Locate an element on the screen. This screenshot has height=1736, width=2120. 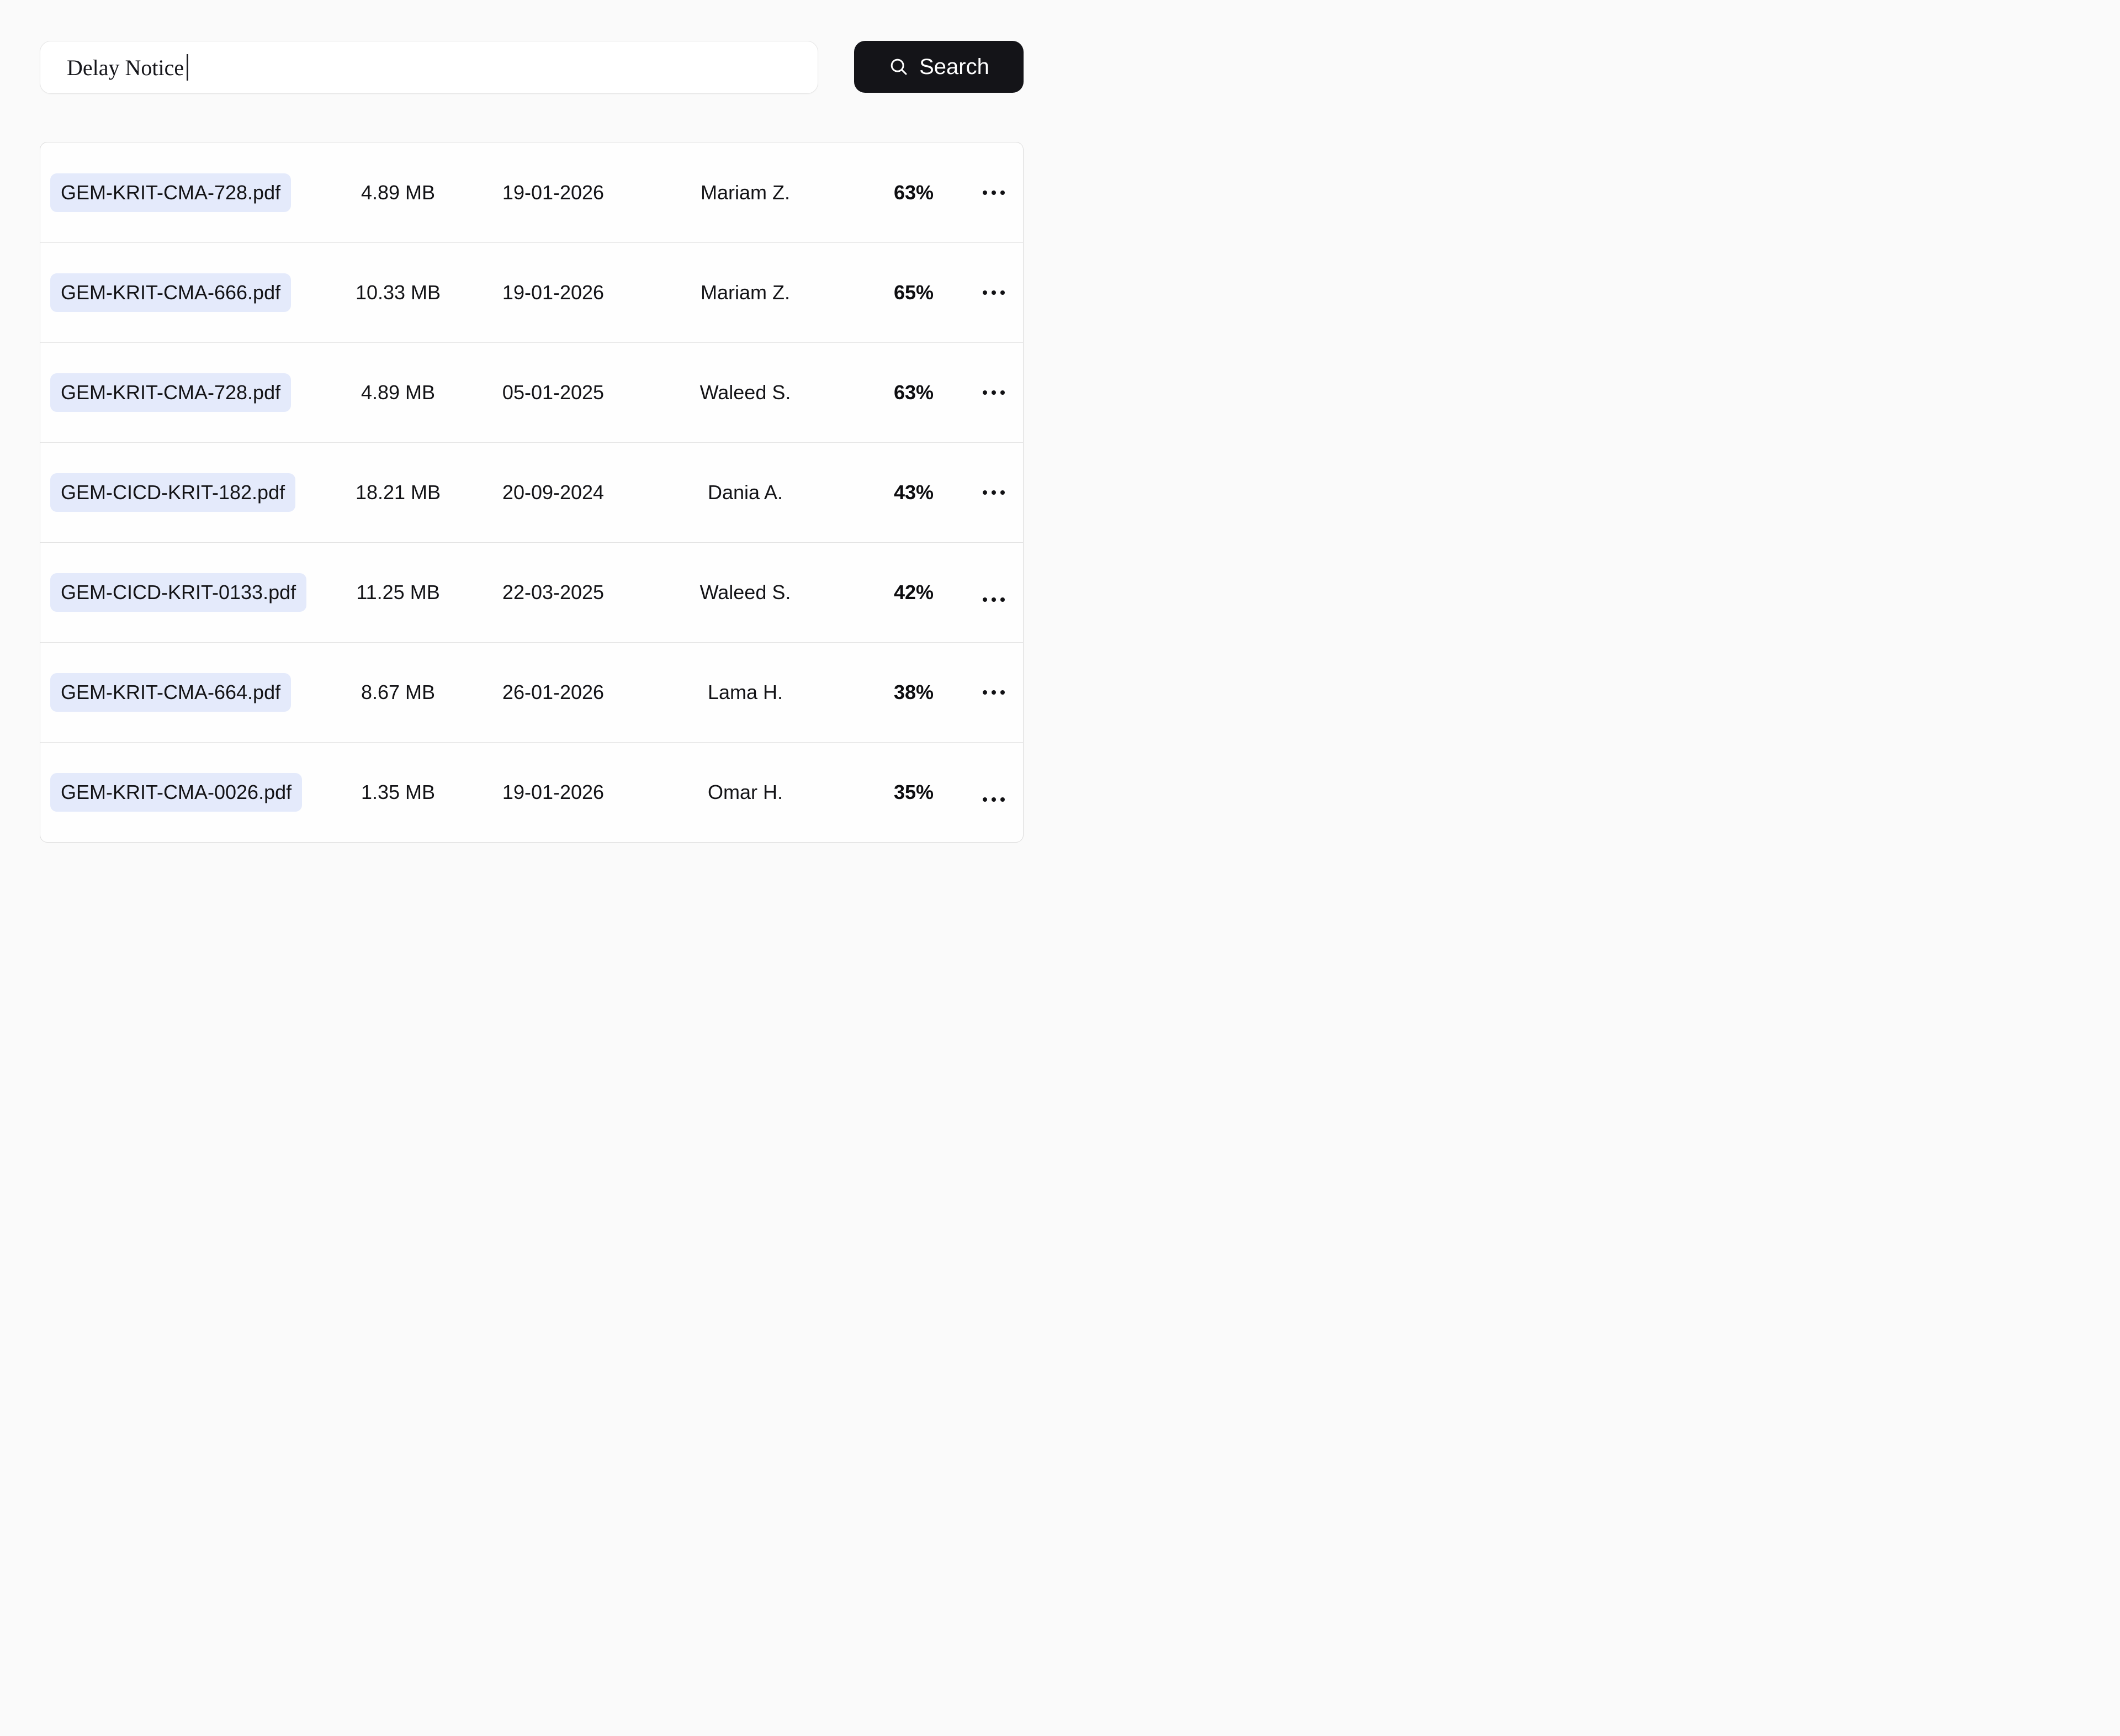
file-name-pill: GEM-CICD-KRIT-0133.pdf is located at coordinates (178, 592).